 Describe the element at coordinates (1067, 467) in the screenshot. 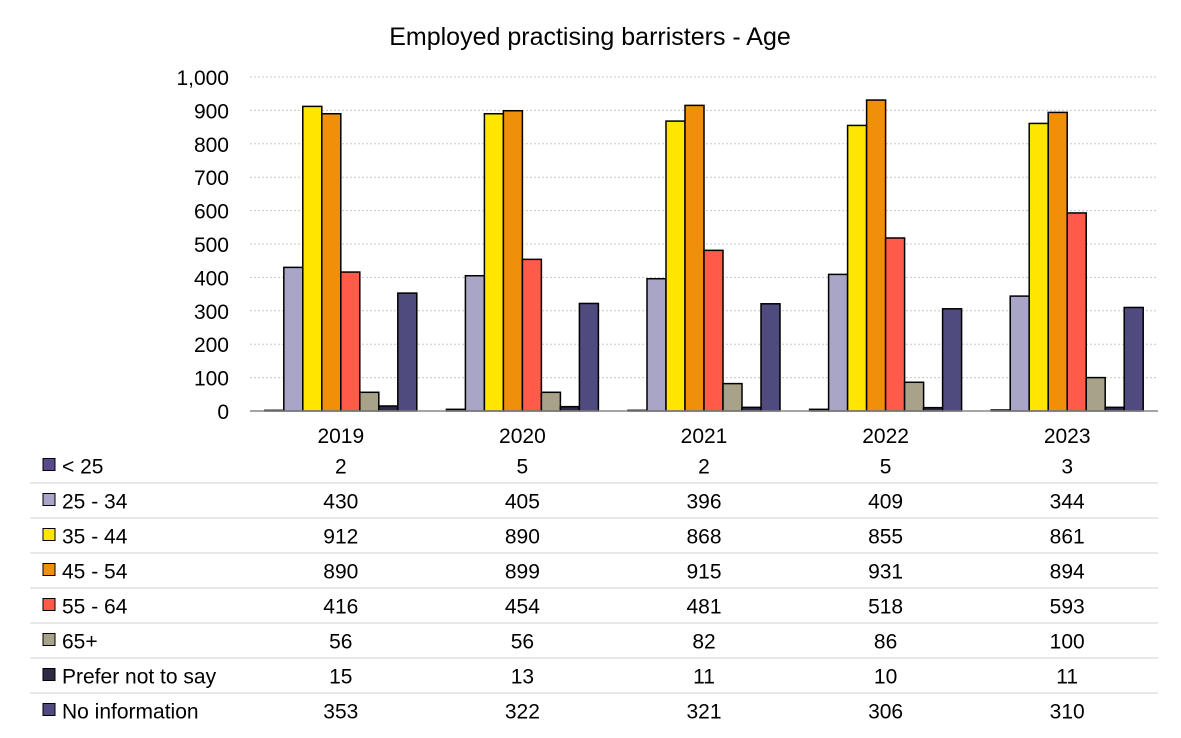

I see `data-label: 3` at that location.